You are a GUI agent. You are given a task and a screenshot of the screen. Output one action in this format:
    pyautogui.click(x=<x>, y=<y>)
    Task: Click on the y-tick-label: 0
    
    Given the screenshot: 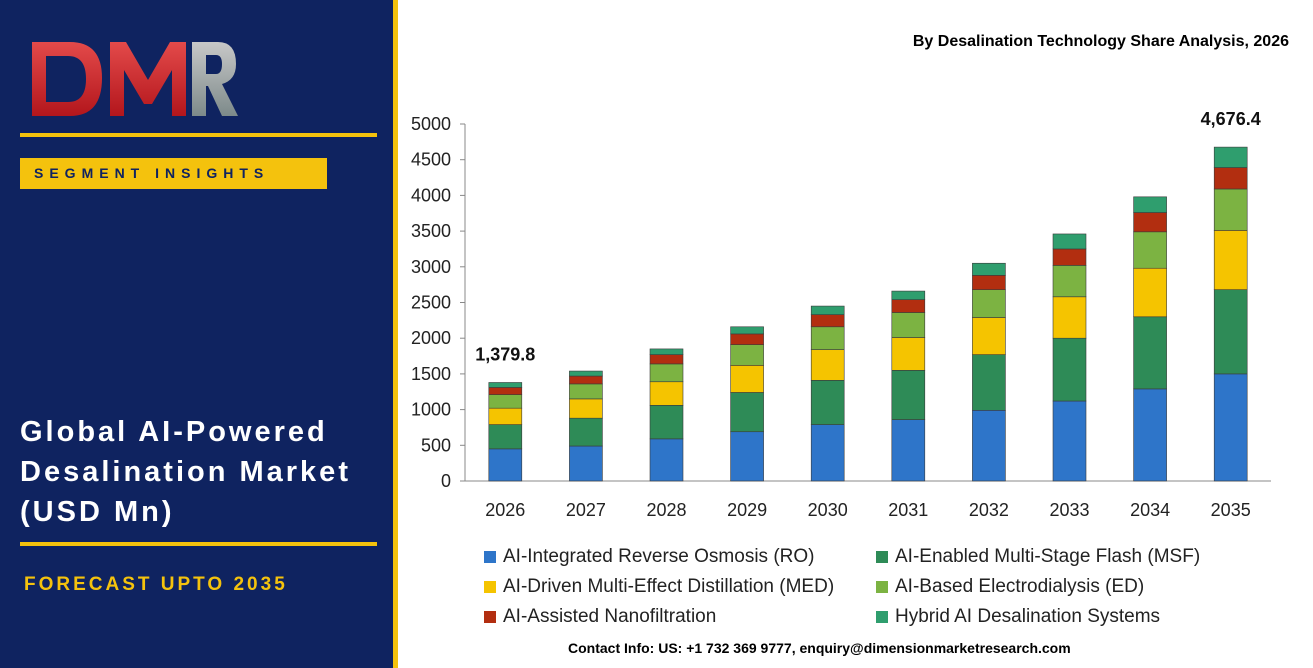 What is the action you would take?
    pyautogui.click(x=446, y=481)
    